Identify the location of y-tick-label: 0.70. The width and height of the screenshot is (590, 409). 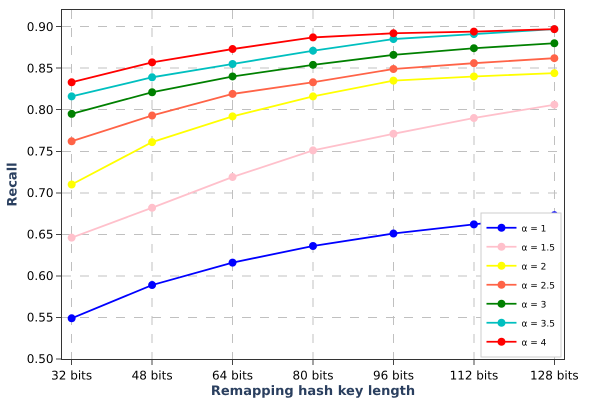
(40, 193).